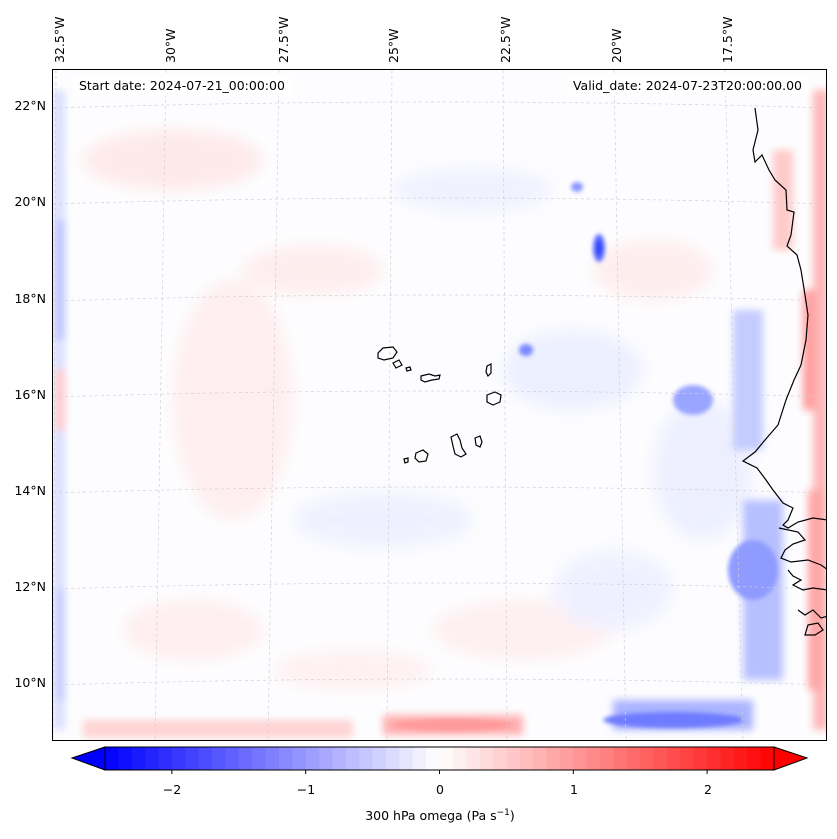  Describe the element at coordinates (791, 758) in the screenshot. I see `colorbar-extend-high` at that location.